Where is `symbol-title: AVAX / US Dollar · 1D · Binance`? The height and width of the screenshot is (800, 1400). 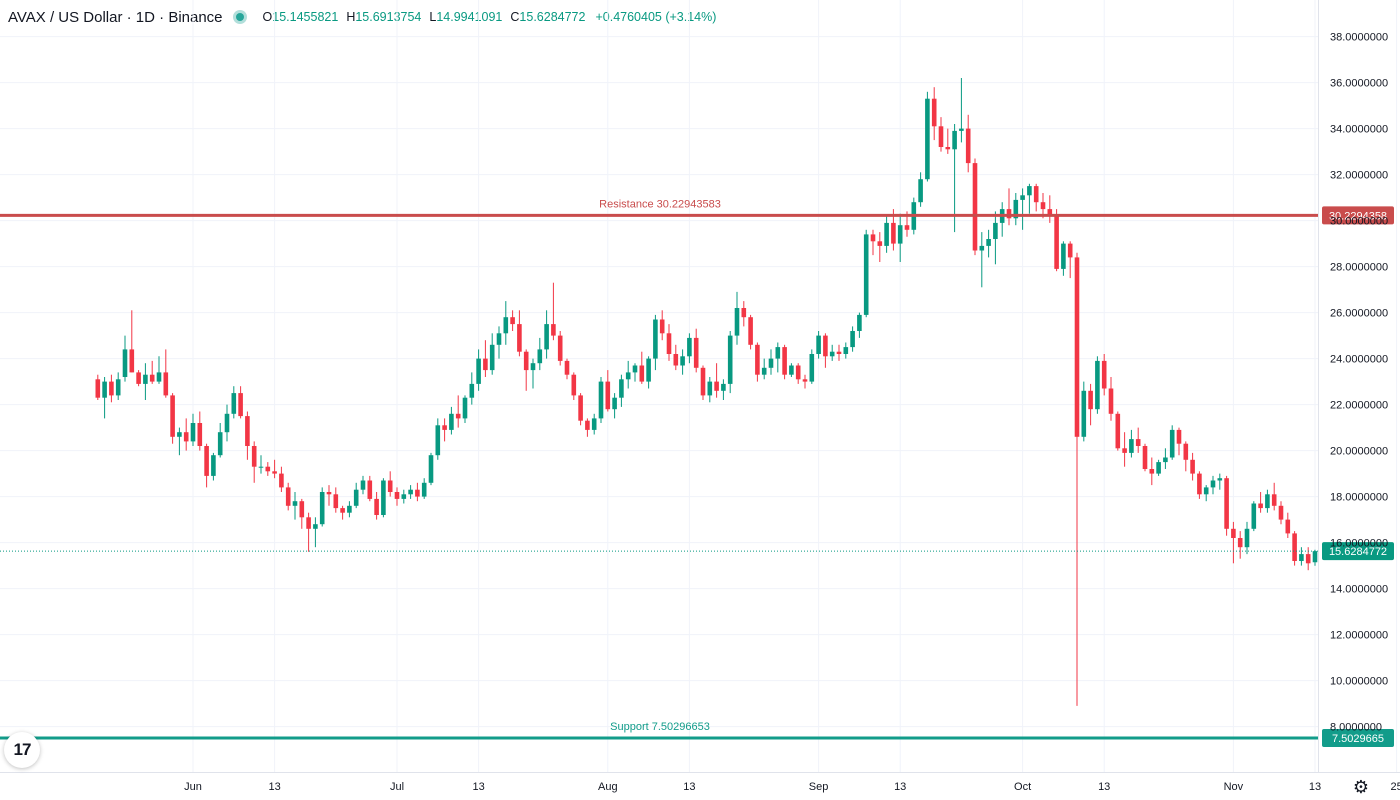
symbol-title: AVAX / US Dollar · 1D · Binance is located at coordinates (115, 17).